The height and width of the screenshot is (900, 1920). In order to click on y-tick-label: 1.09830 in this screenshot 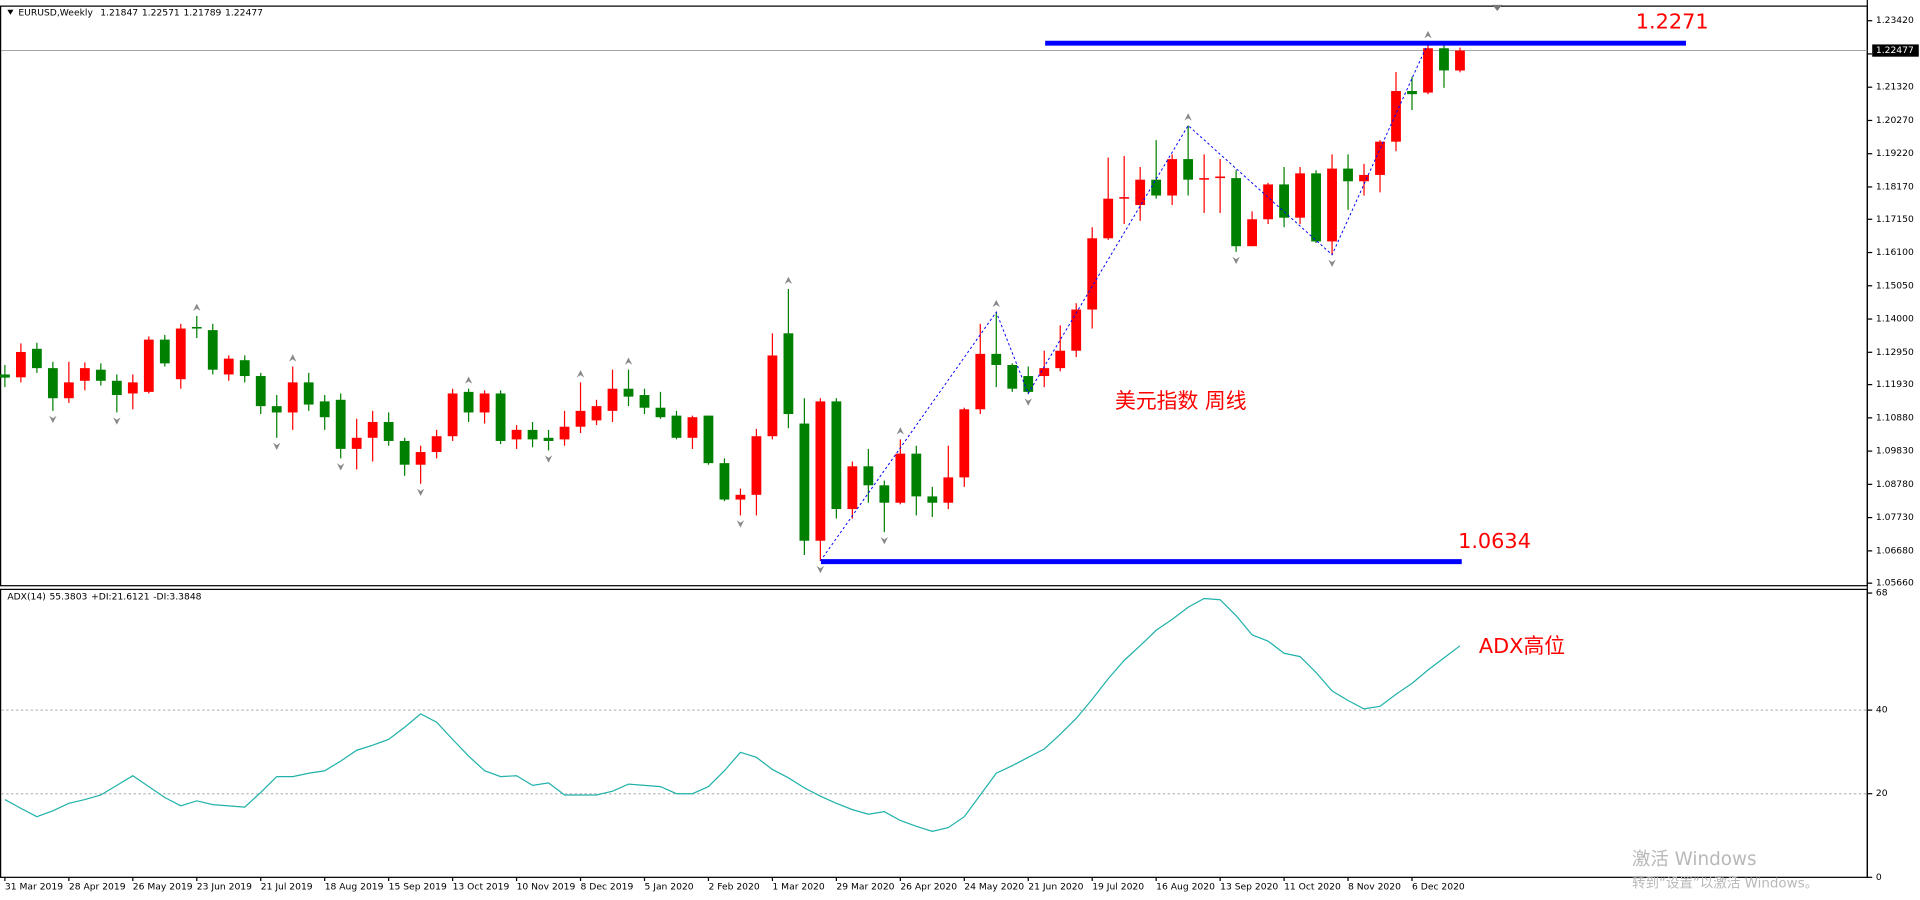, I will do `click(1895, 451)`.